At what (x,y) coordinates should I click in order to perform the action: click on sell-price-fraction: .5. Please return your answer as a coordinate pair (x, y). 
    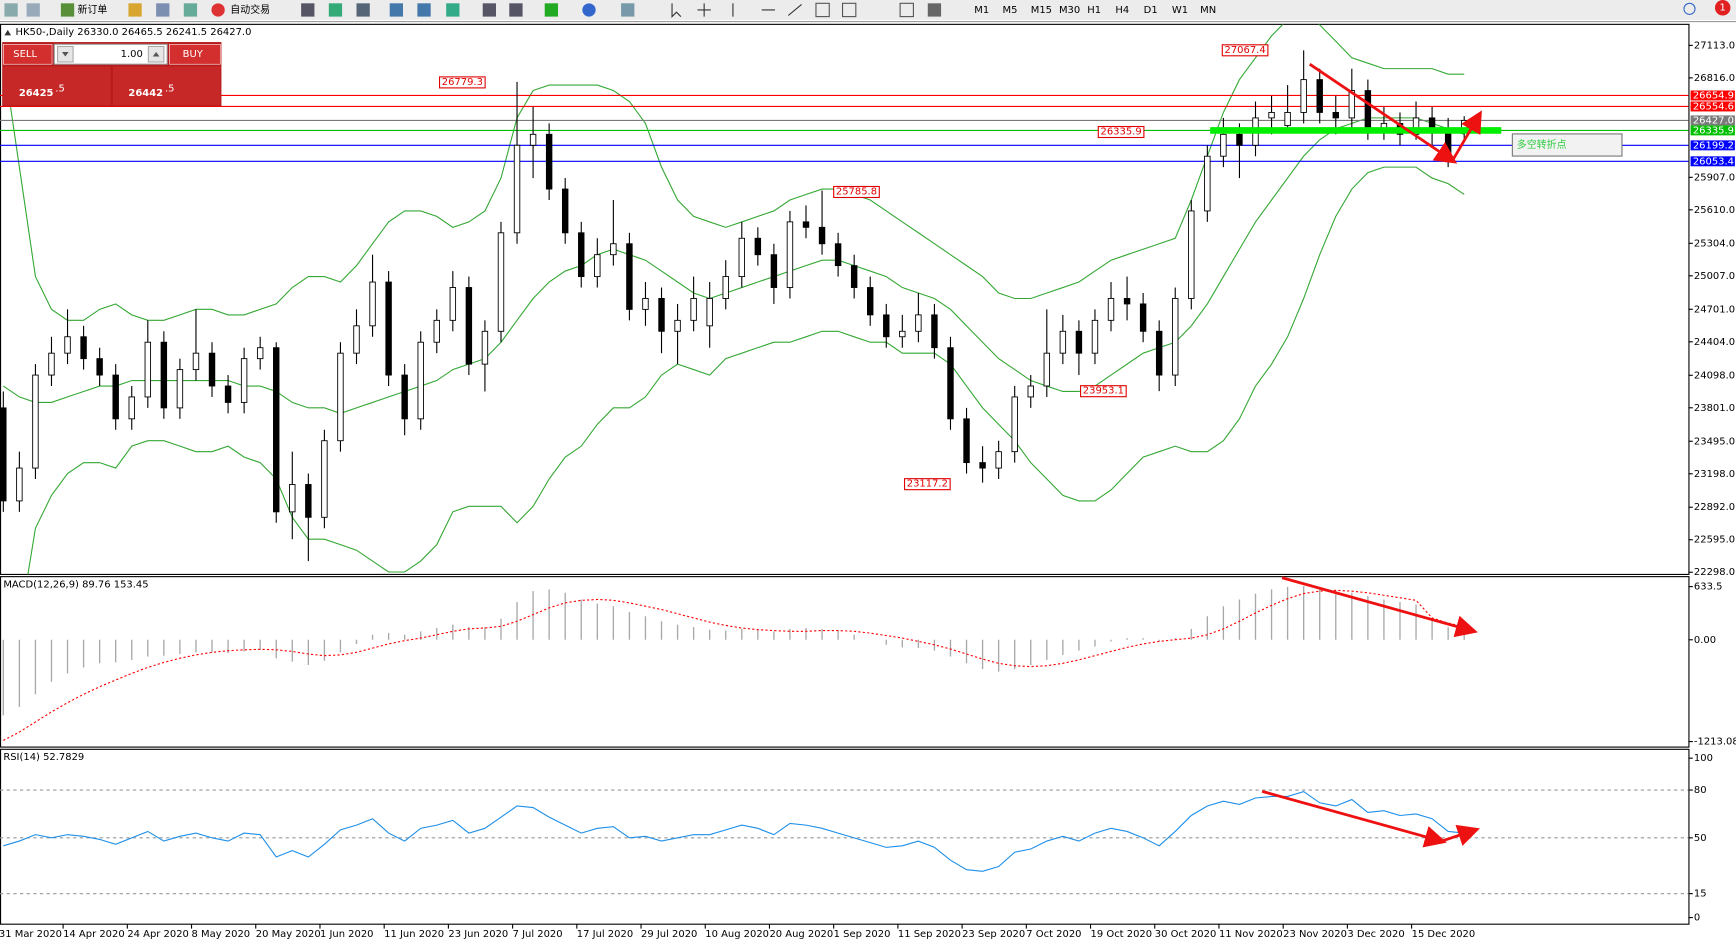
    Looking at the image, I should click on (60, 89).